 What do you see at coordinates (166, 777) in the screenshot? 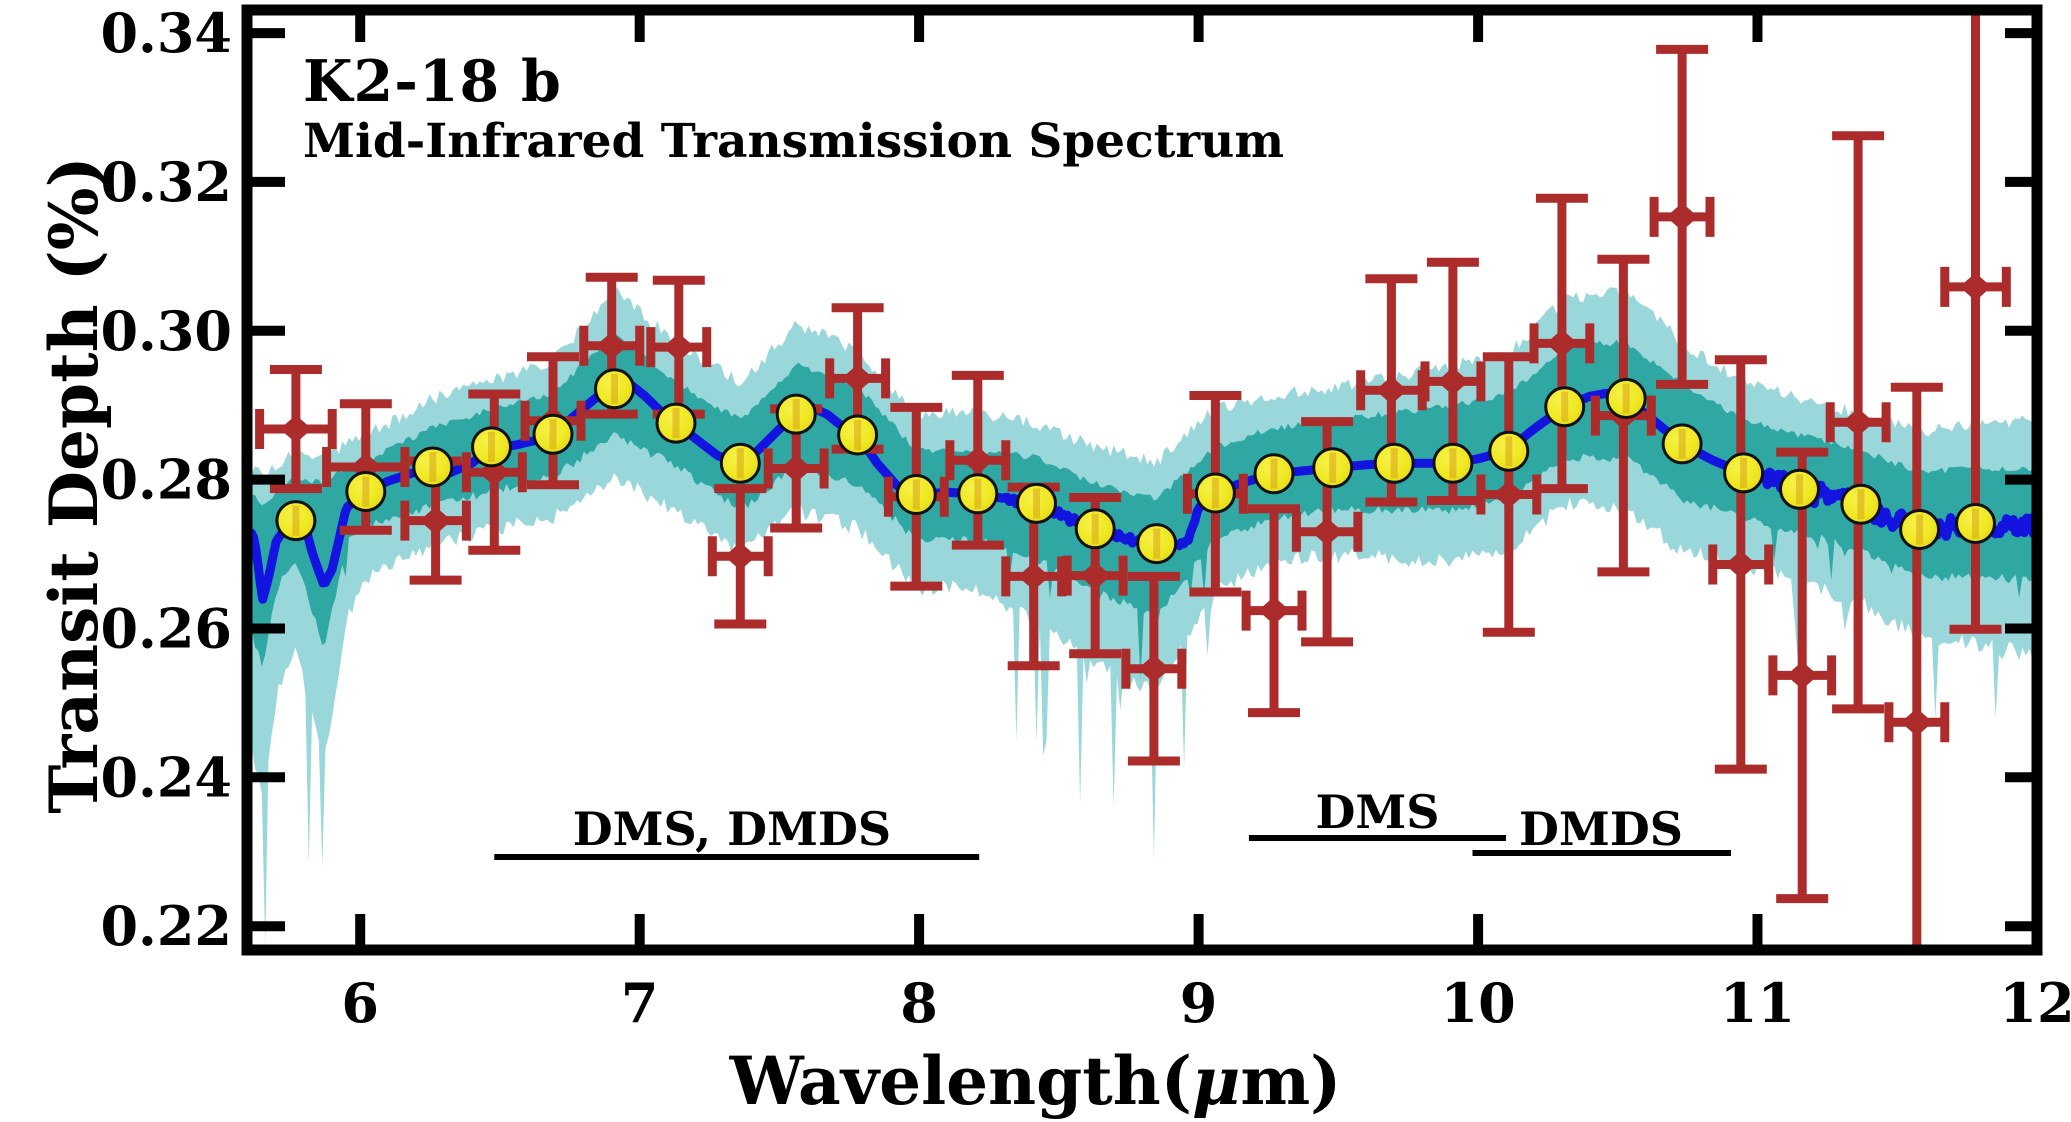
I see `y-tick-label: 0.24` at bounding box center [166, 777].